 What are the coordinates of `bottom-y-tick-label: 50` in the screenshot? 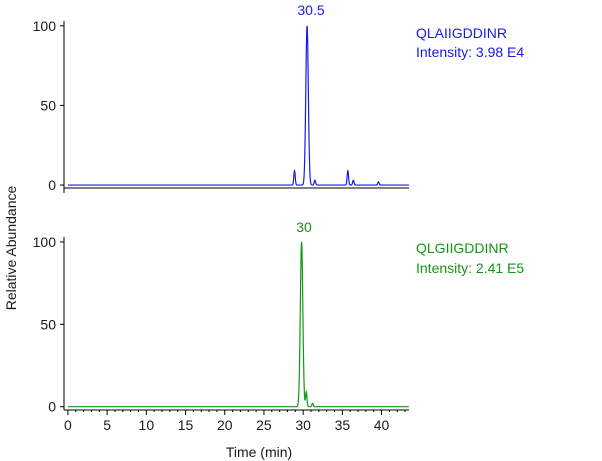 It's located at (48, 324).